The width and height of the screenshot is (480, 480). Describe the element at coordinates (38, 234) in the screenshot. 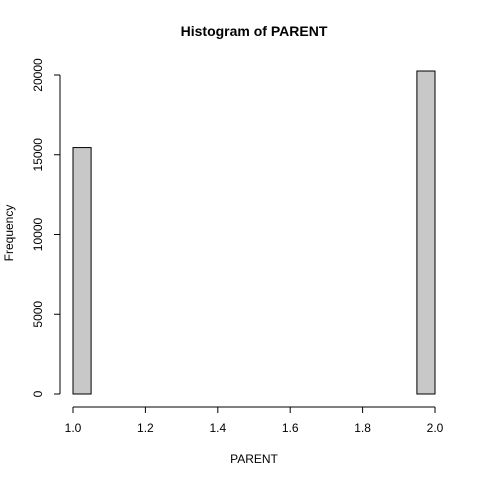

I see `y-tick-label: 10000` at that location.